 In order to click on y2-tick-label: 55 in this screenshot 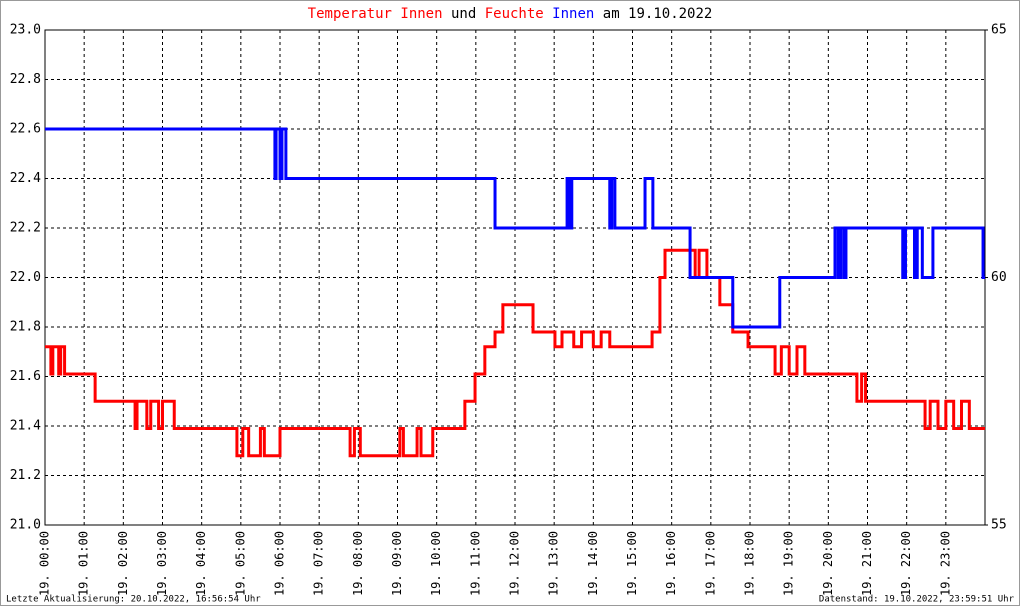, I will do `click(999, 525)`.